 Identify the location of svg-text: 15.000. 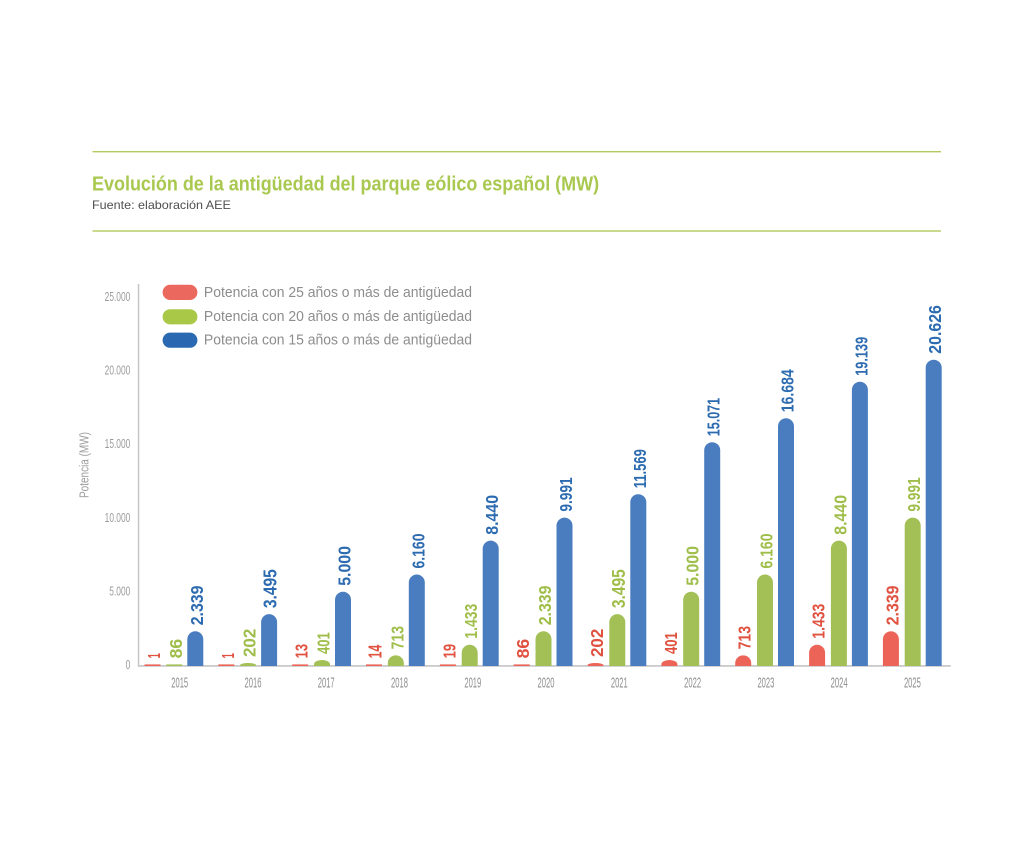
(118, 444).